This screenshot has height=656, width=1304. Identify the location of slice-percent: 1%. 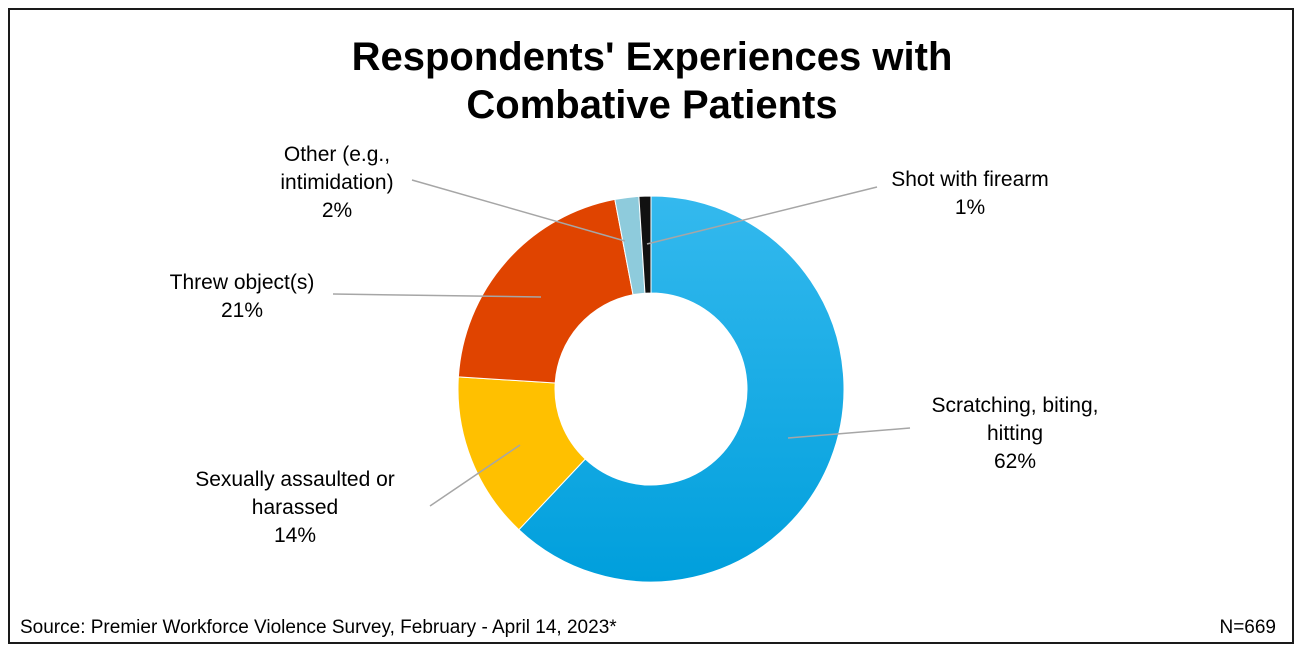
(970, 207).